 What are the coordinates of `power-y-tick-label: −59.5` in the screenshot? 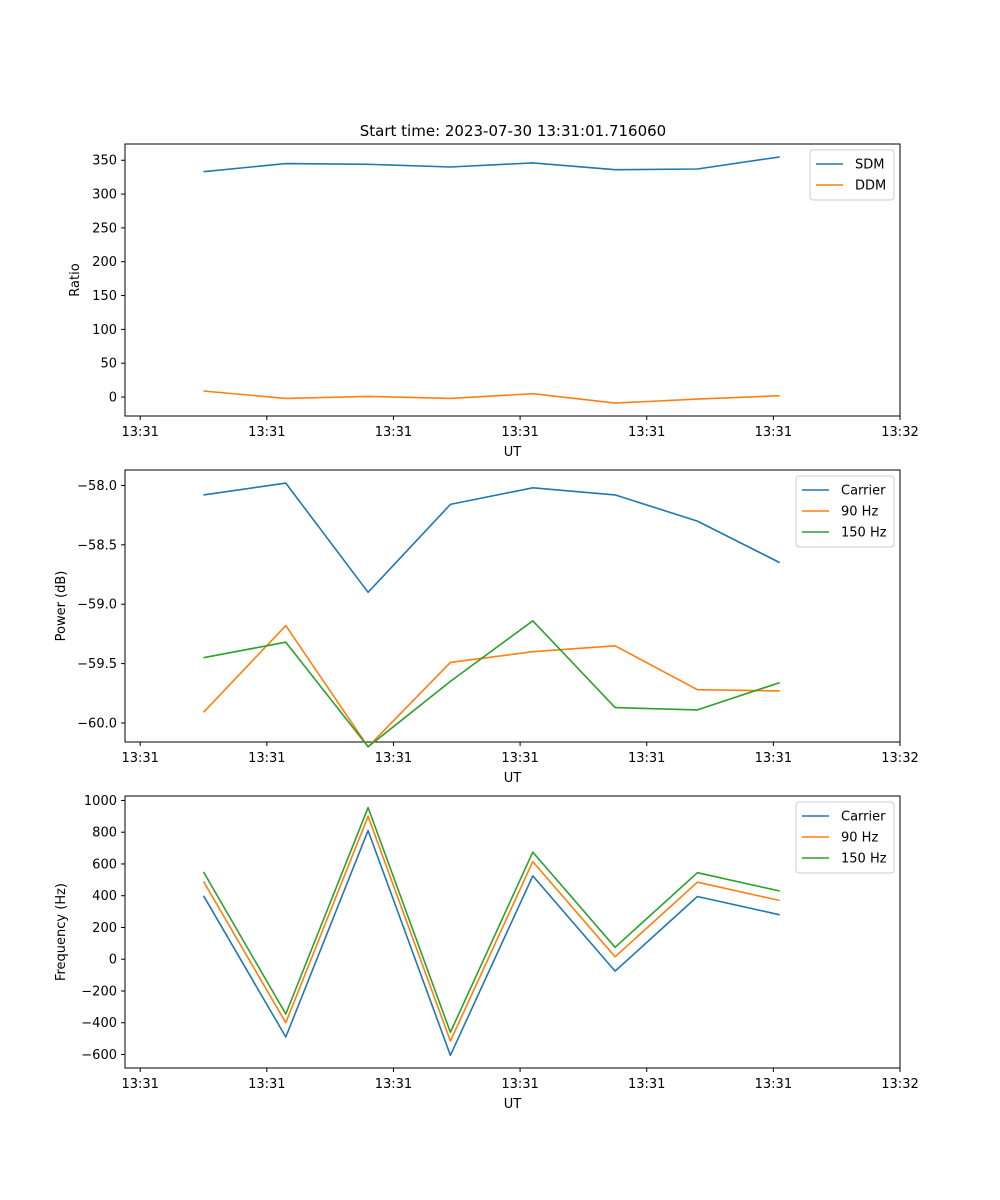 It's located at (97, 664).